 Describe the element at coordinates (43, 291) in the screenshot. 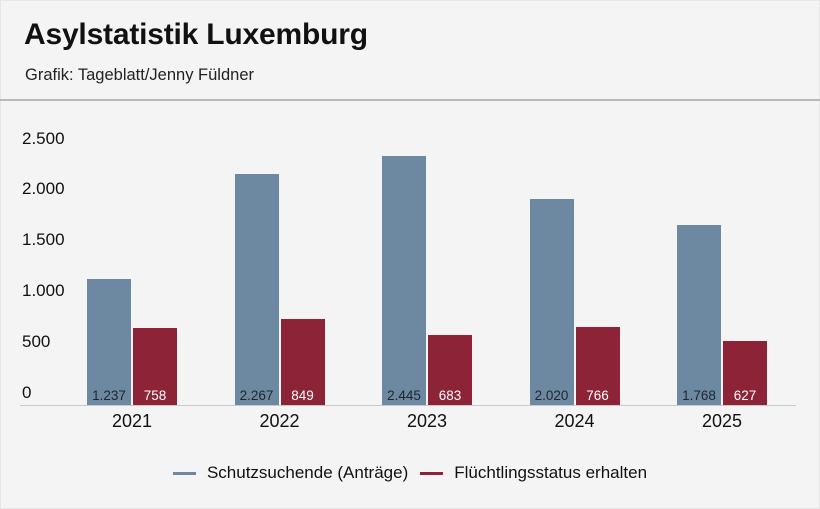

I see `y-tick-label: 1.000` at that location.